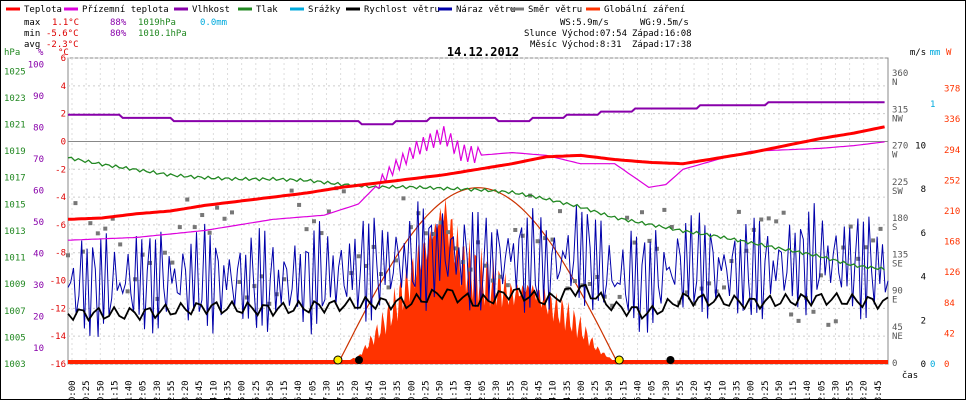 The width and height of the screenshot is (966, 400). I want to click on w-tick-label: 0, so click(946, 365).